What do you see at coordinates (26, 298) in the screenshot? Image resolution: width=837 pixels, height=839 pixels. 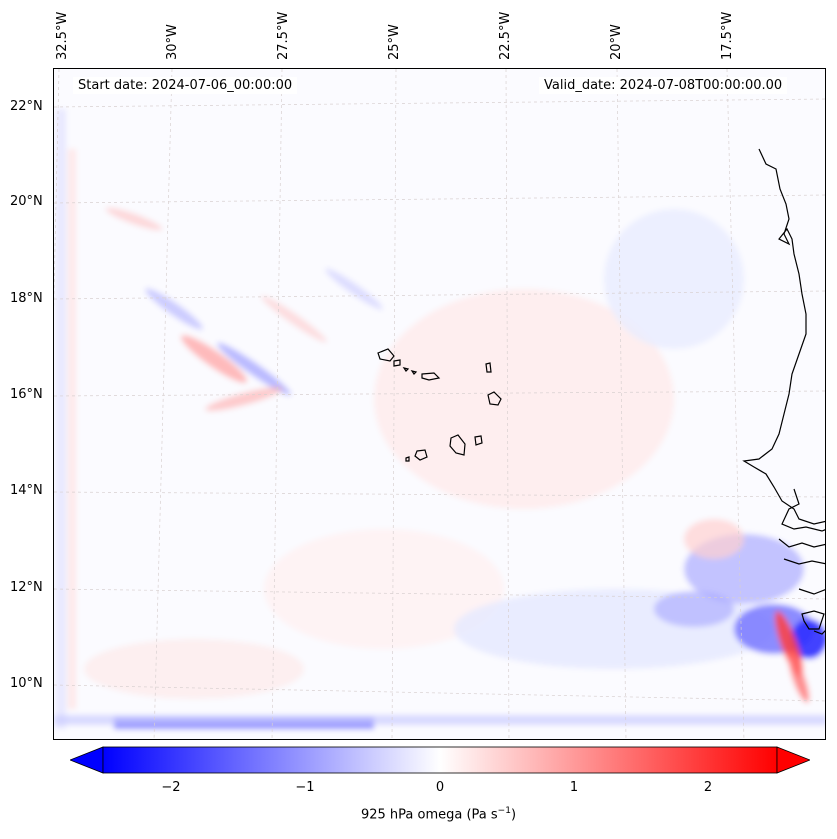 I see `lat-label-18n: 18°N` at bounding box center [26, 298].